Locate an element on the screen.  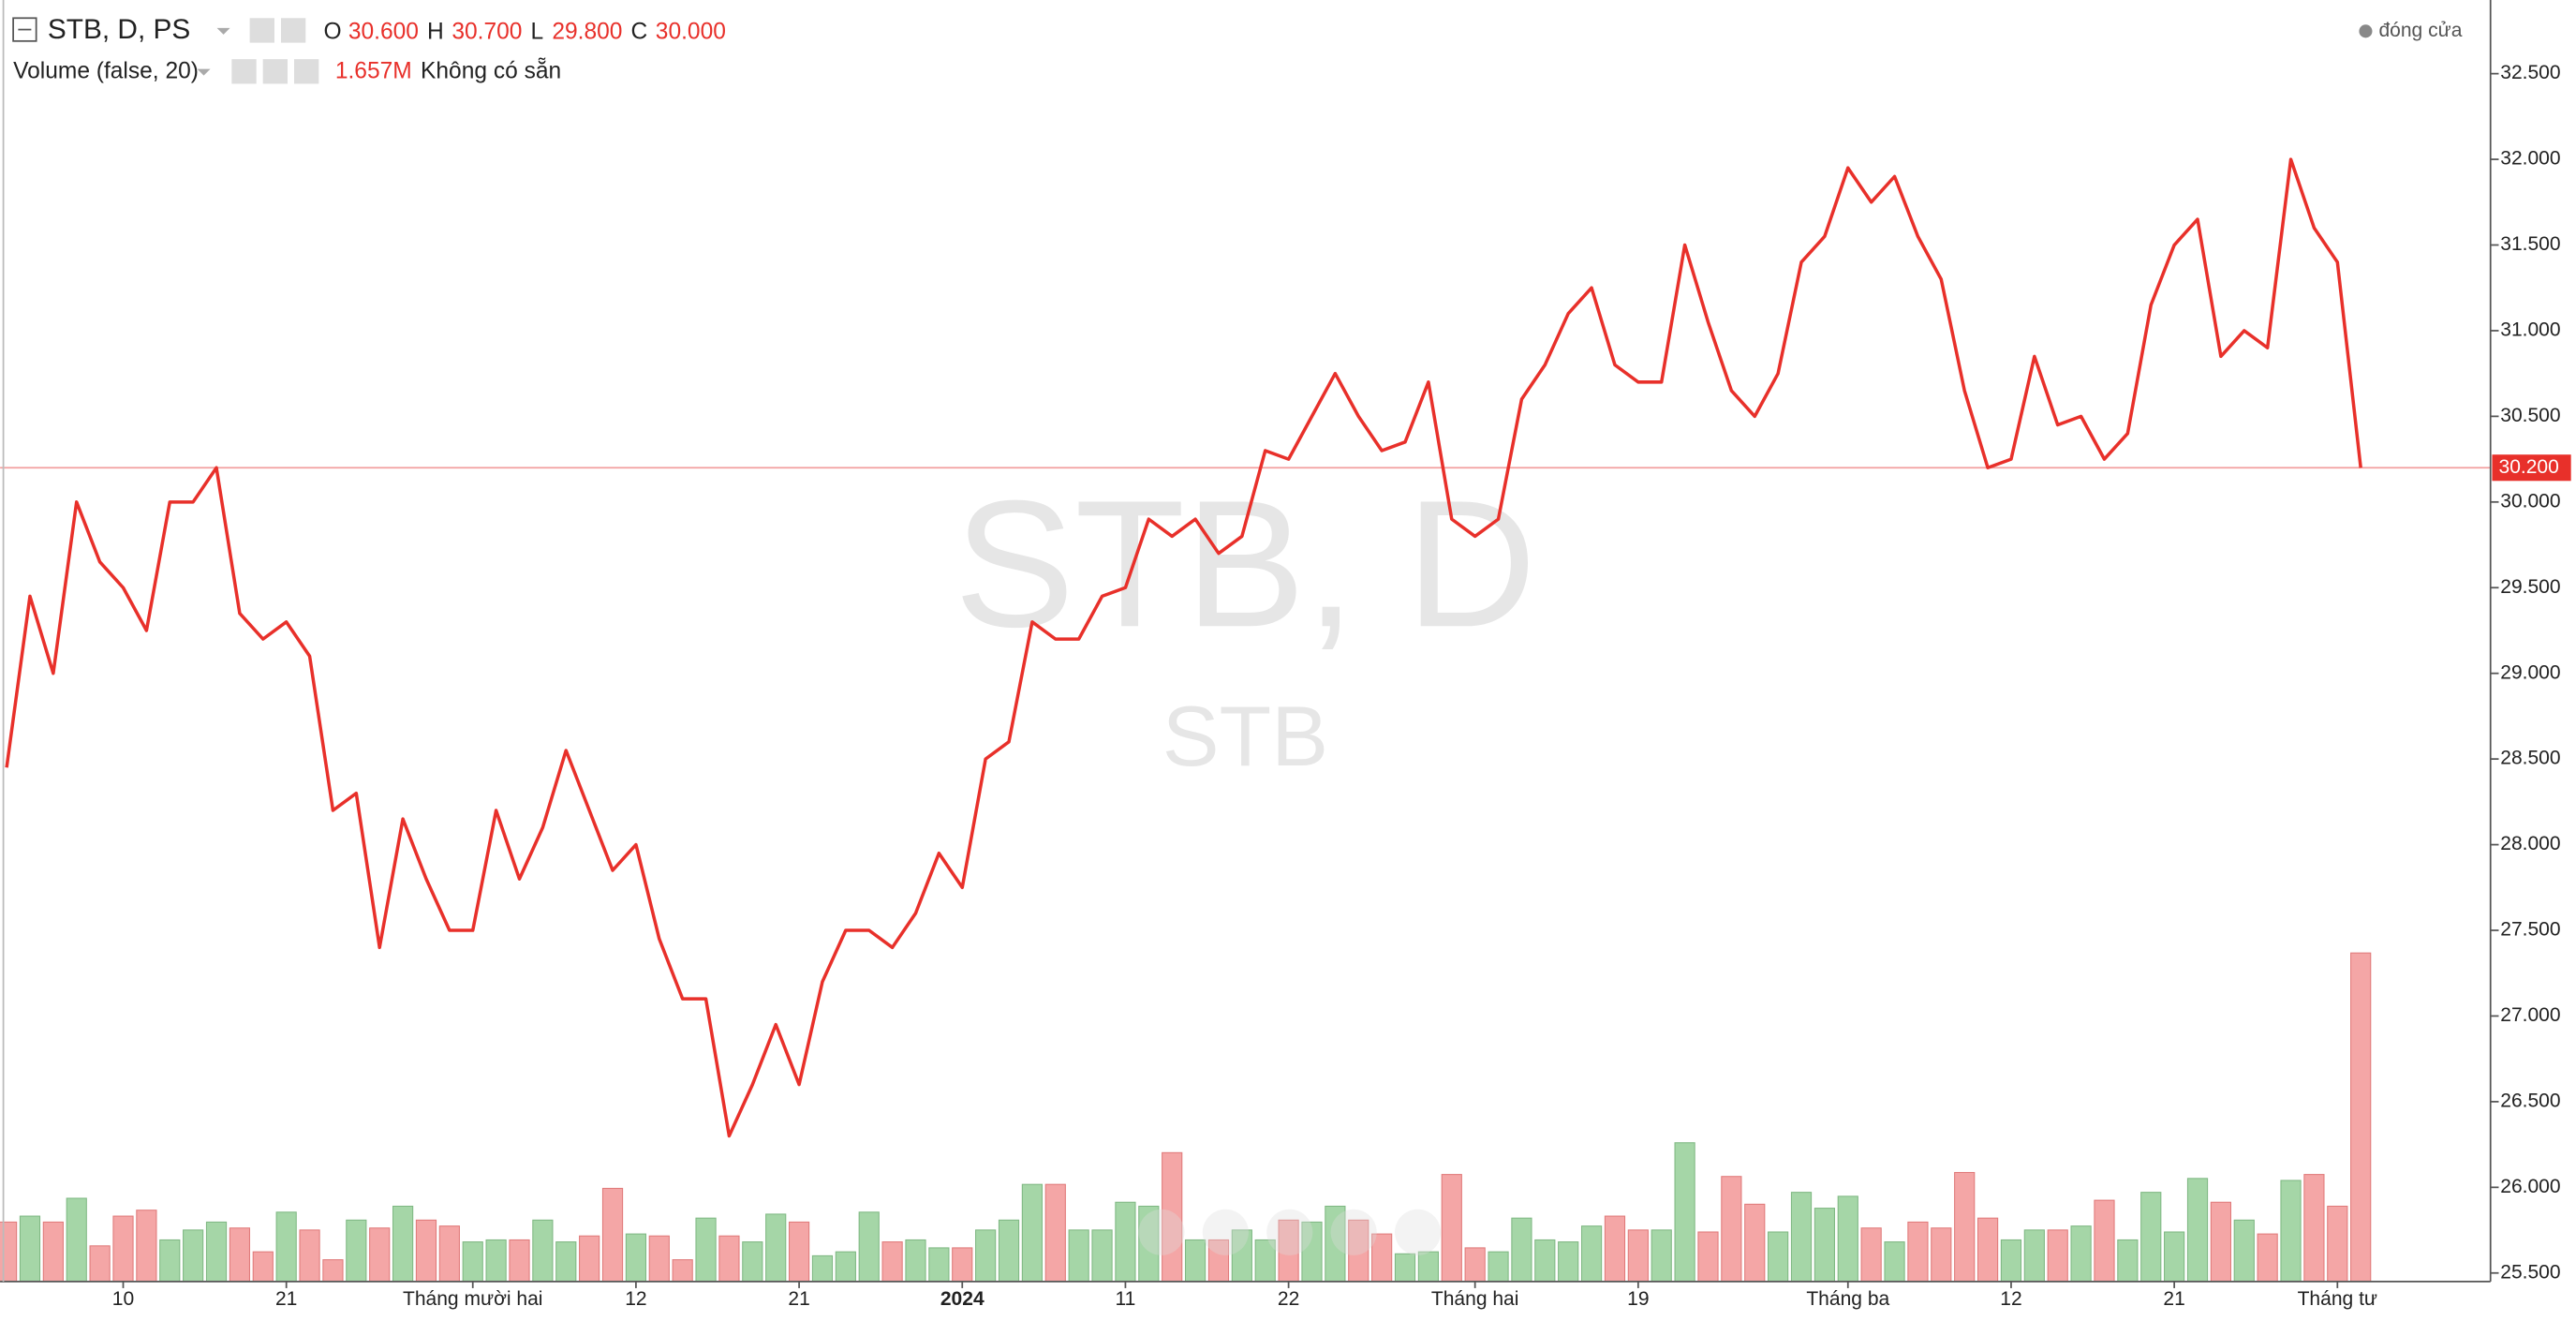
nav-right is located at coordinates (1418, 1232).